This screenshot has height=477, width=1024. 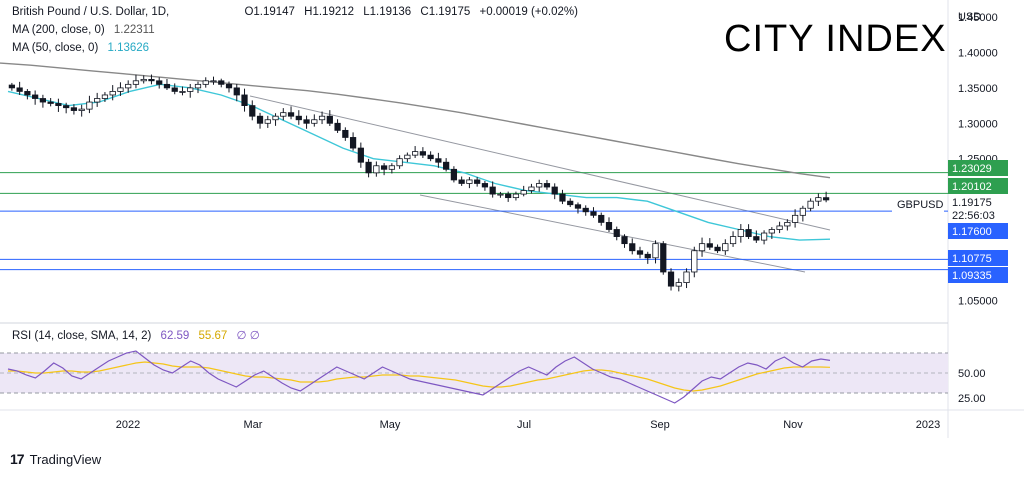 What do you see at coordinates (269, 12) in the screenshot?
I see `ohlc-open: O1.19147` at bounding box center [269, 12].